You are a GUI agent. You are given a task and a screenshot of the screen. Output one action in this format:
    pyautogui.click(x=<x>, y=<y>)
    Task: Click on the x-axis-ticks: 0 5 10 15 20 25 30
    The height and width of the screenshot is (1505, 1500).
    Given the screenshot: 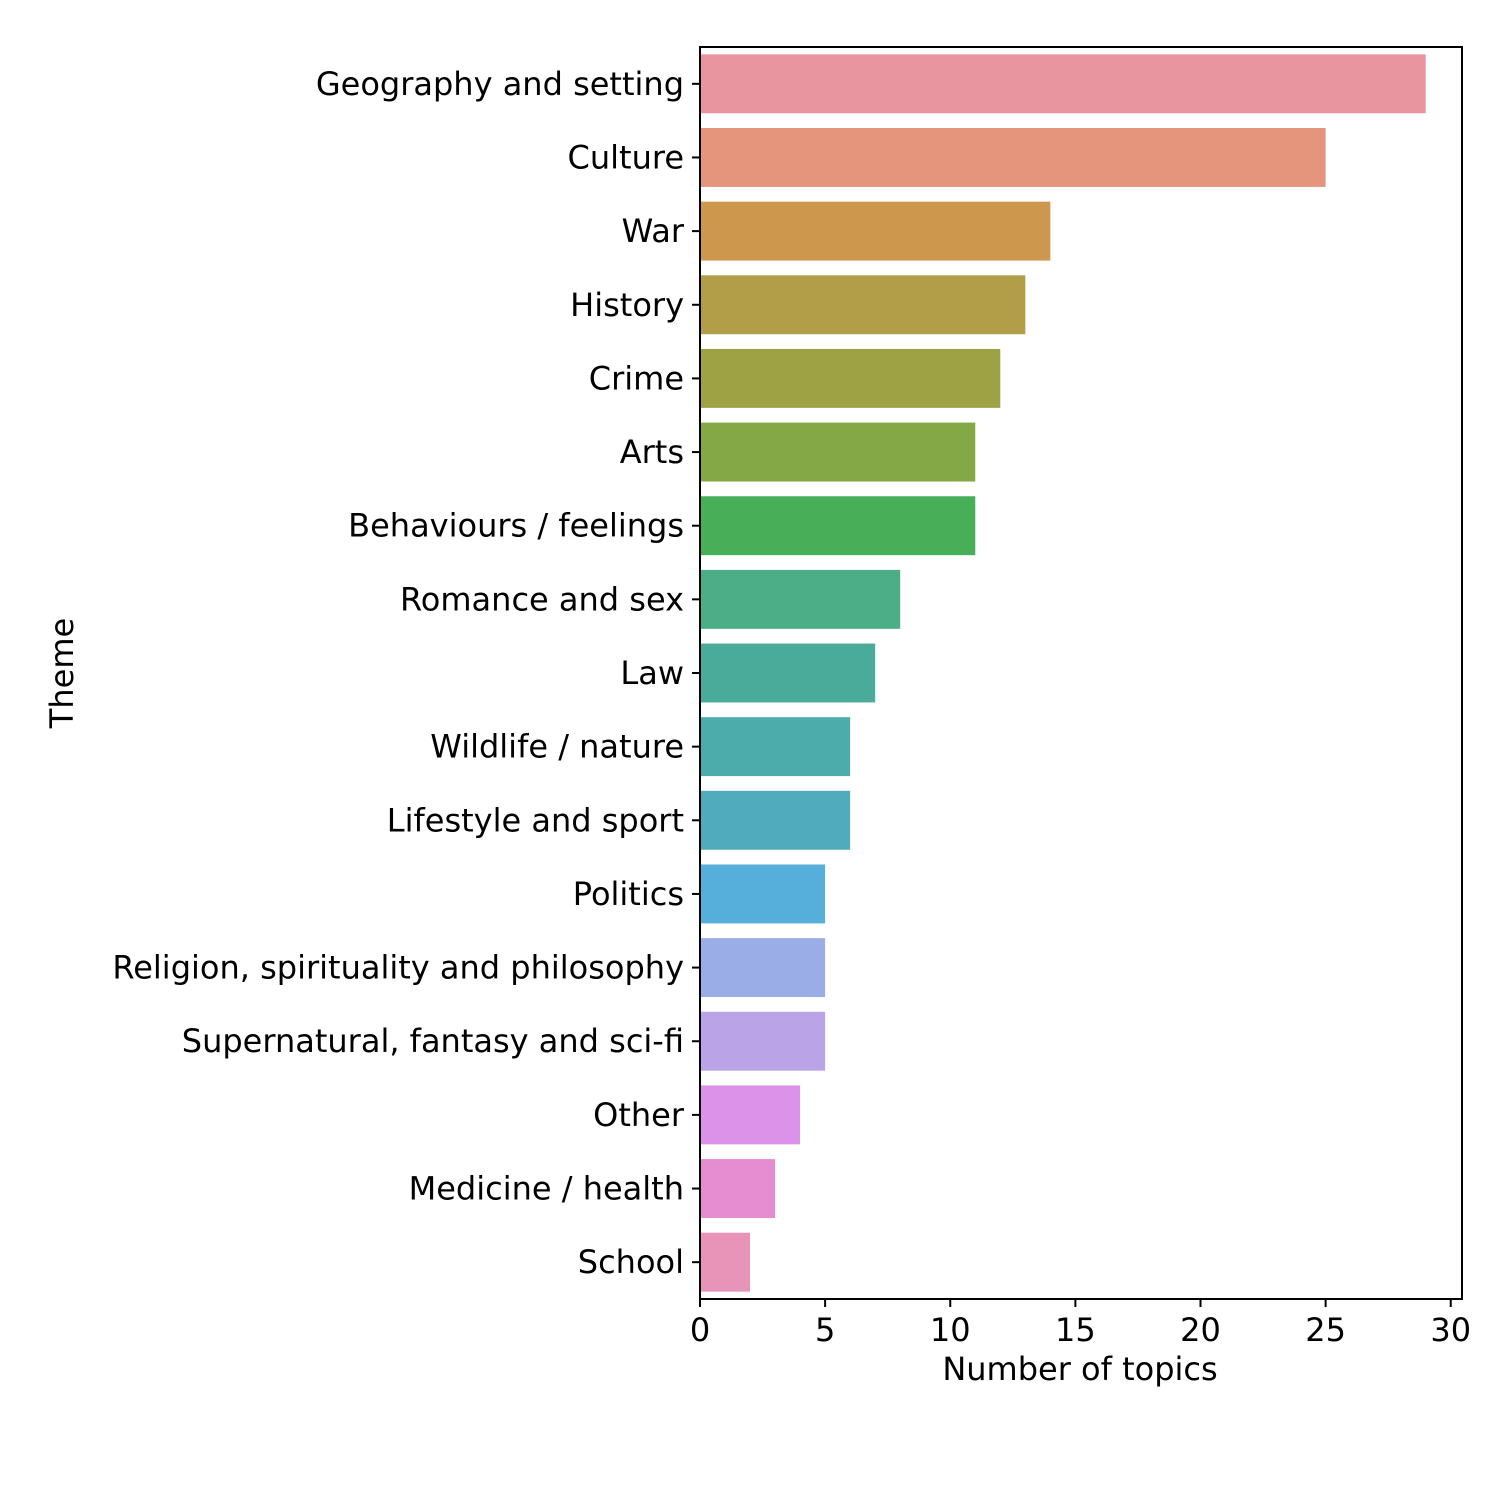 What is the action you would take?
    pyautogui.click(x=1080, y=1324)
    